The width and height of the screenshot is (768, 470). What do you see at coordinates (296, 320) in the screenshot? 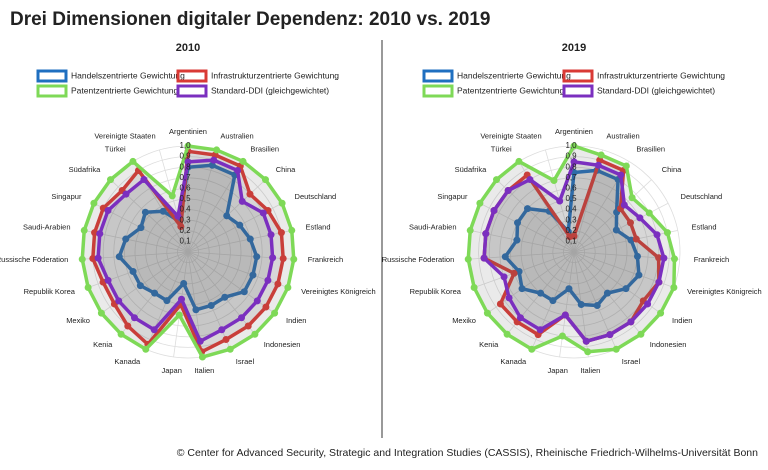
I see `category-label: Indien` at bounding box center [296, 320].